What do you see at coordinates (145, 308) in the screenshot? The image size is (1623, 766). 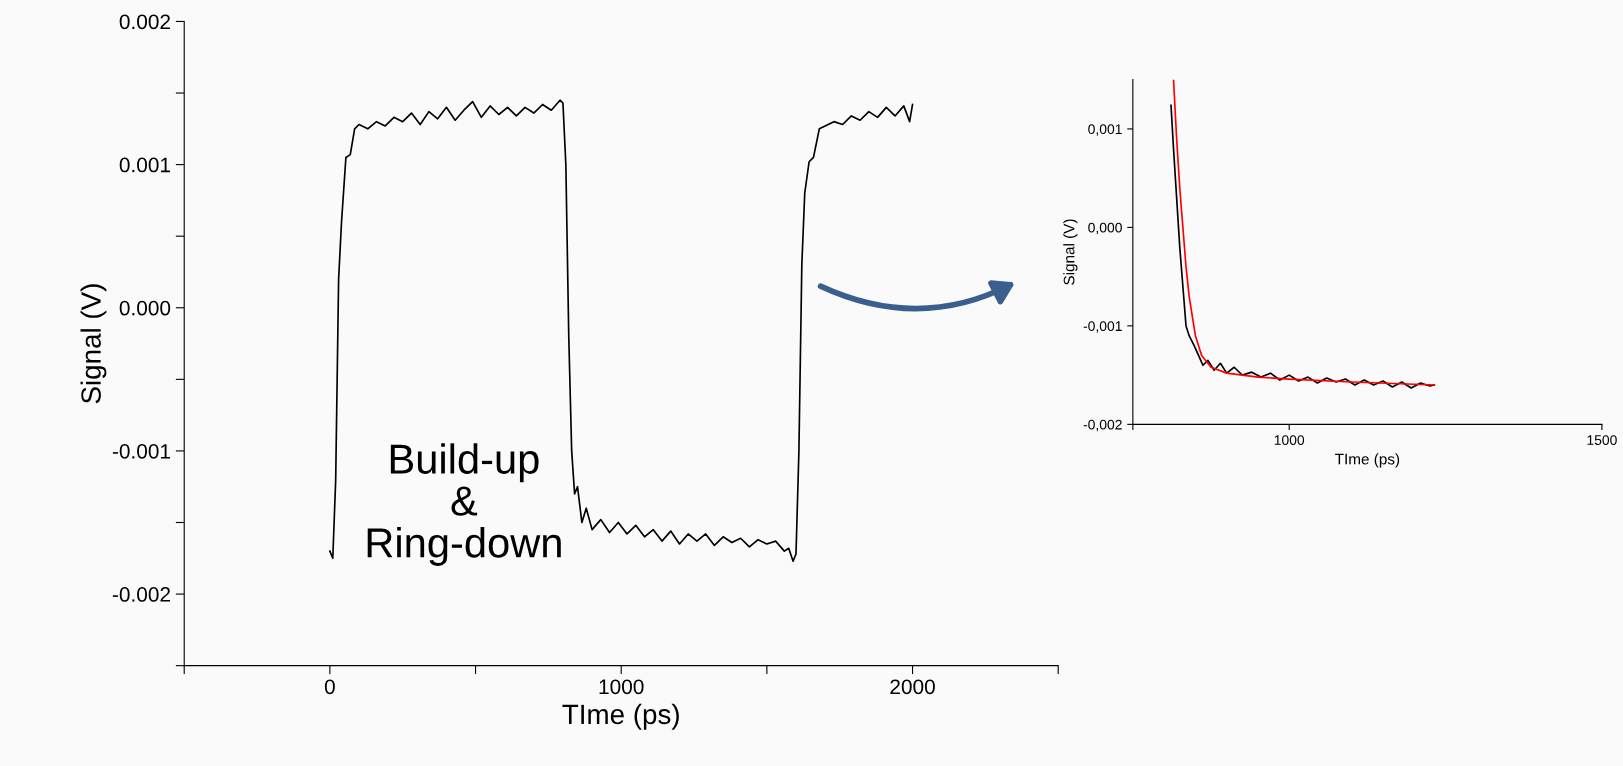 I see `y-tick-label: 0.000` at bounding box center [145, 308].